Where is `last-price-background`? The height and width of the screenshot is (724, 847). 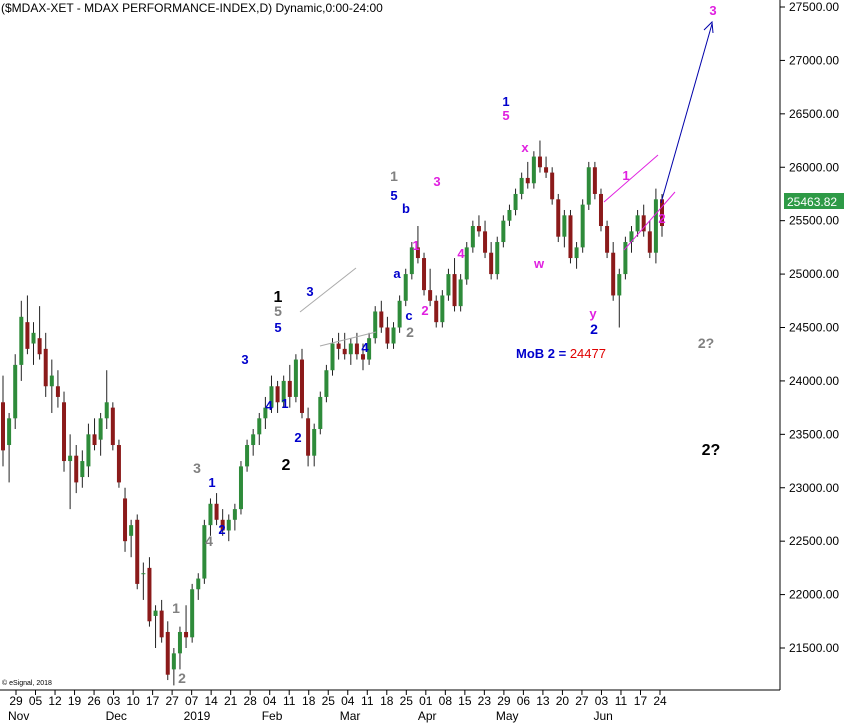
last-price-background is located at coordinates (814, 201).